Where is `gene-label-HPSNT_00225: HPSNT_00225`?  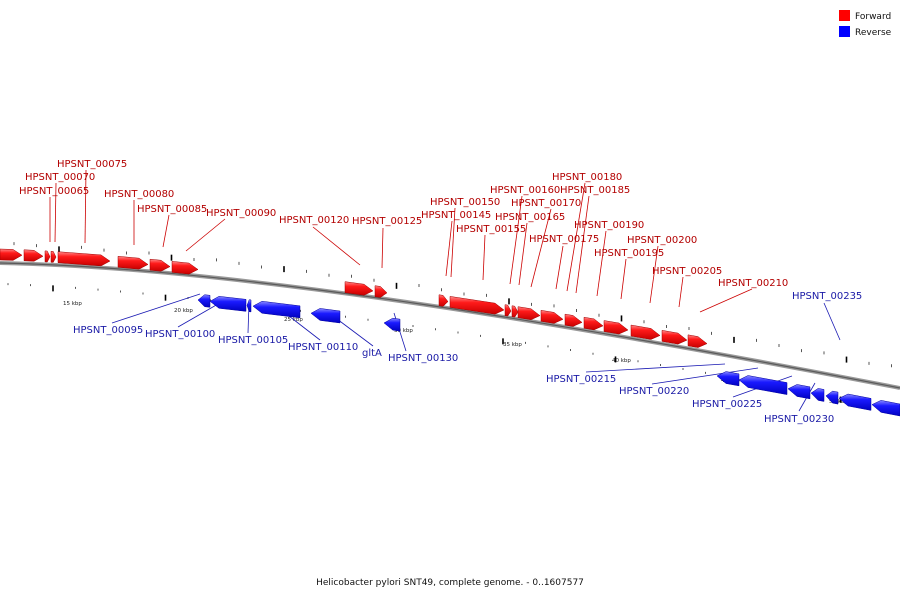
gene-label-HPSNT_00225: HPSNT_00225 is located at coordinates (727, 404).